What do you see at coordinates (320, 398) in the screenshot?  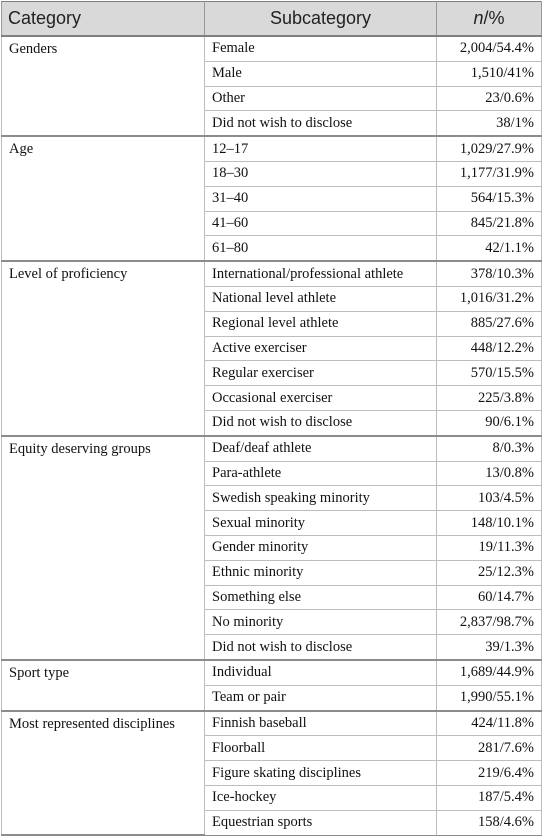 I see `subcategory-cell: Occasional exerciser` at bounding box center [320, 398].